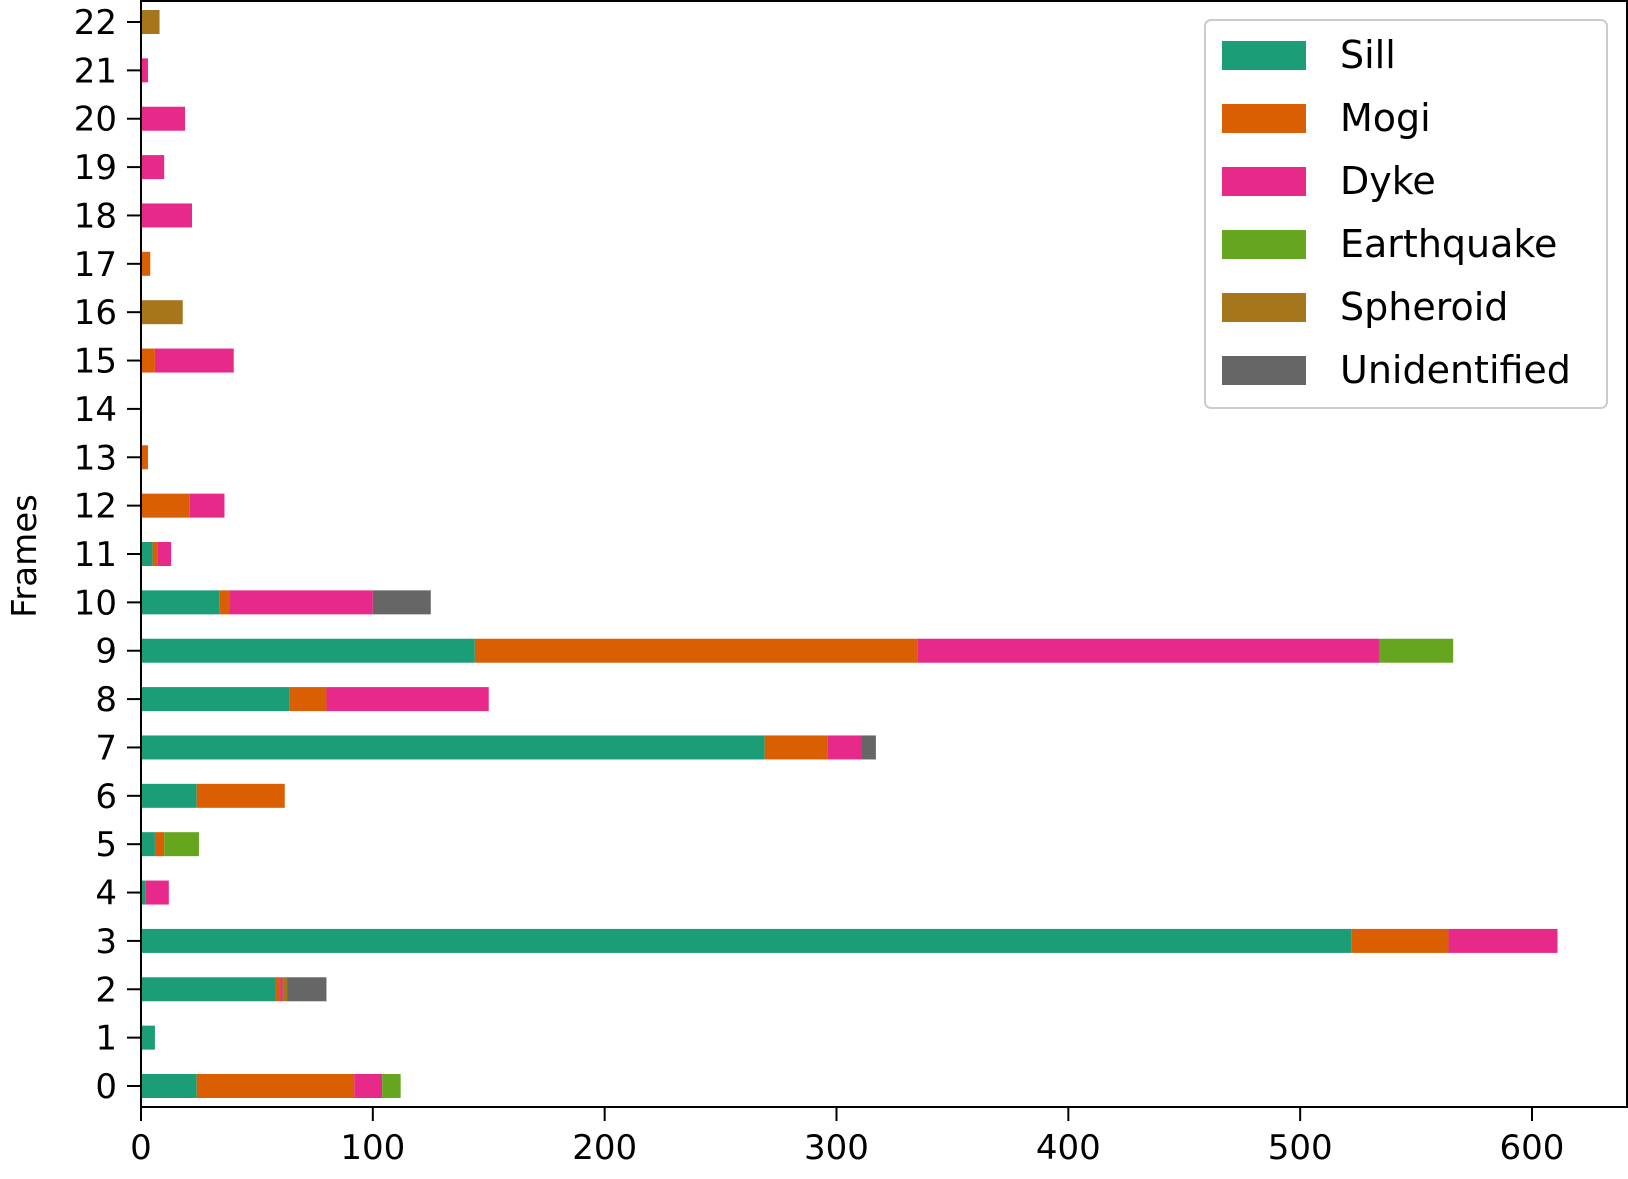 This screenshot has height=1179, width=1628. Describe the element at coordinates (95, 23) in the screenshot. I see `y-tick-label-22: 22` at that location.